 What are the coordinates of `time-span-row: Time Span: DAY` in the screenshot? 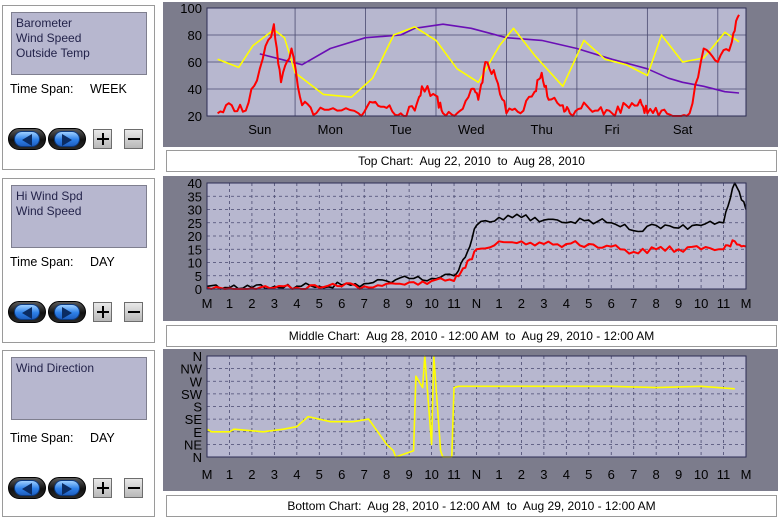 It's located at (62, 262).